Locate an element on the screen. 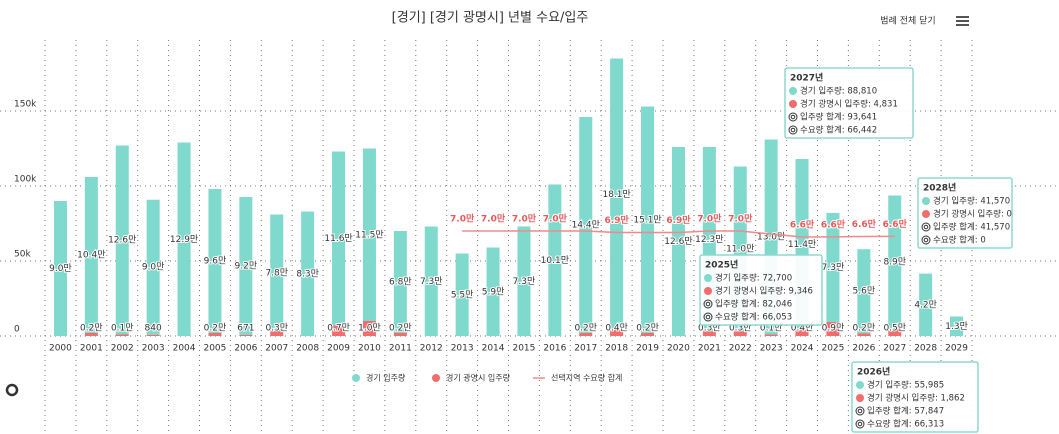  data-label: 0.5만 is located at coordinates (894, 328).